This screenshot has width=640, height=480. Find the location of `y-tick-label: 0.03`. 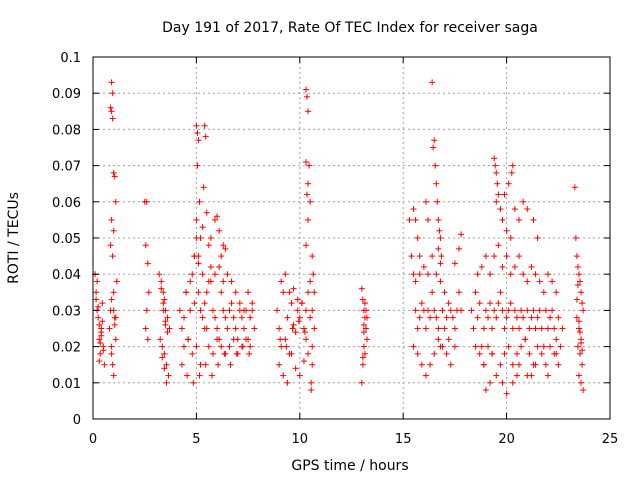

y-tick-label: 0.03 is located at coordinates (66, 311).